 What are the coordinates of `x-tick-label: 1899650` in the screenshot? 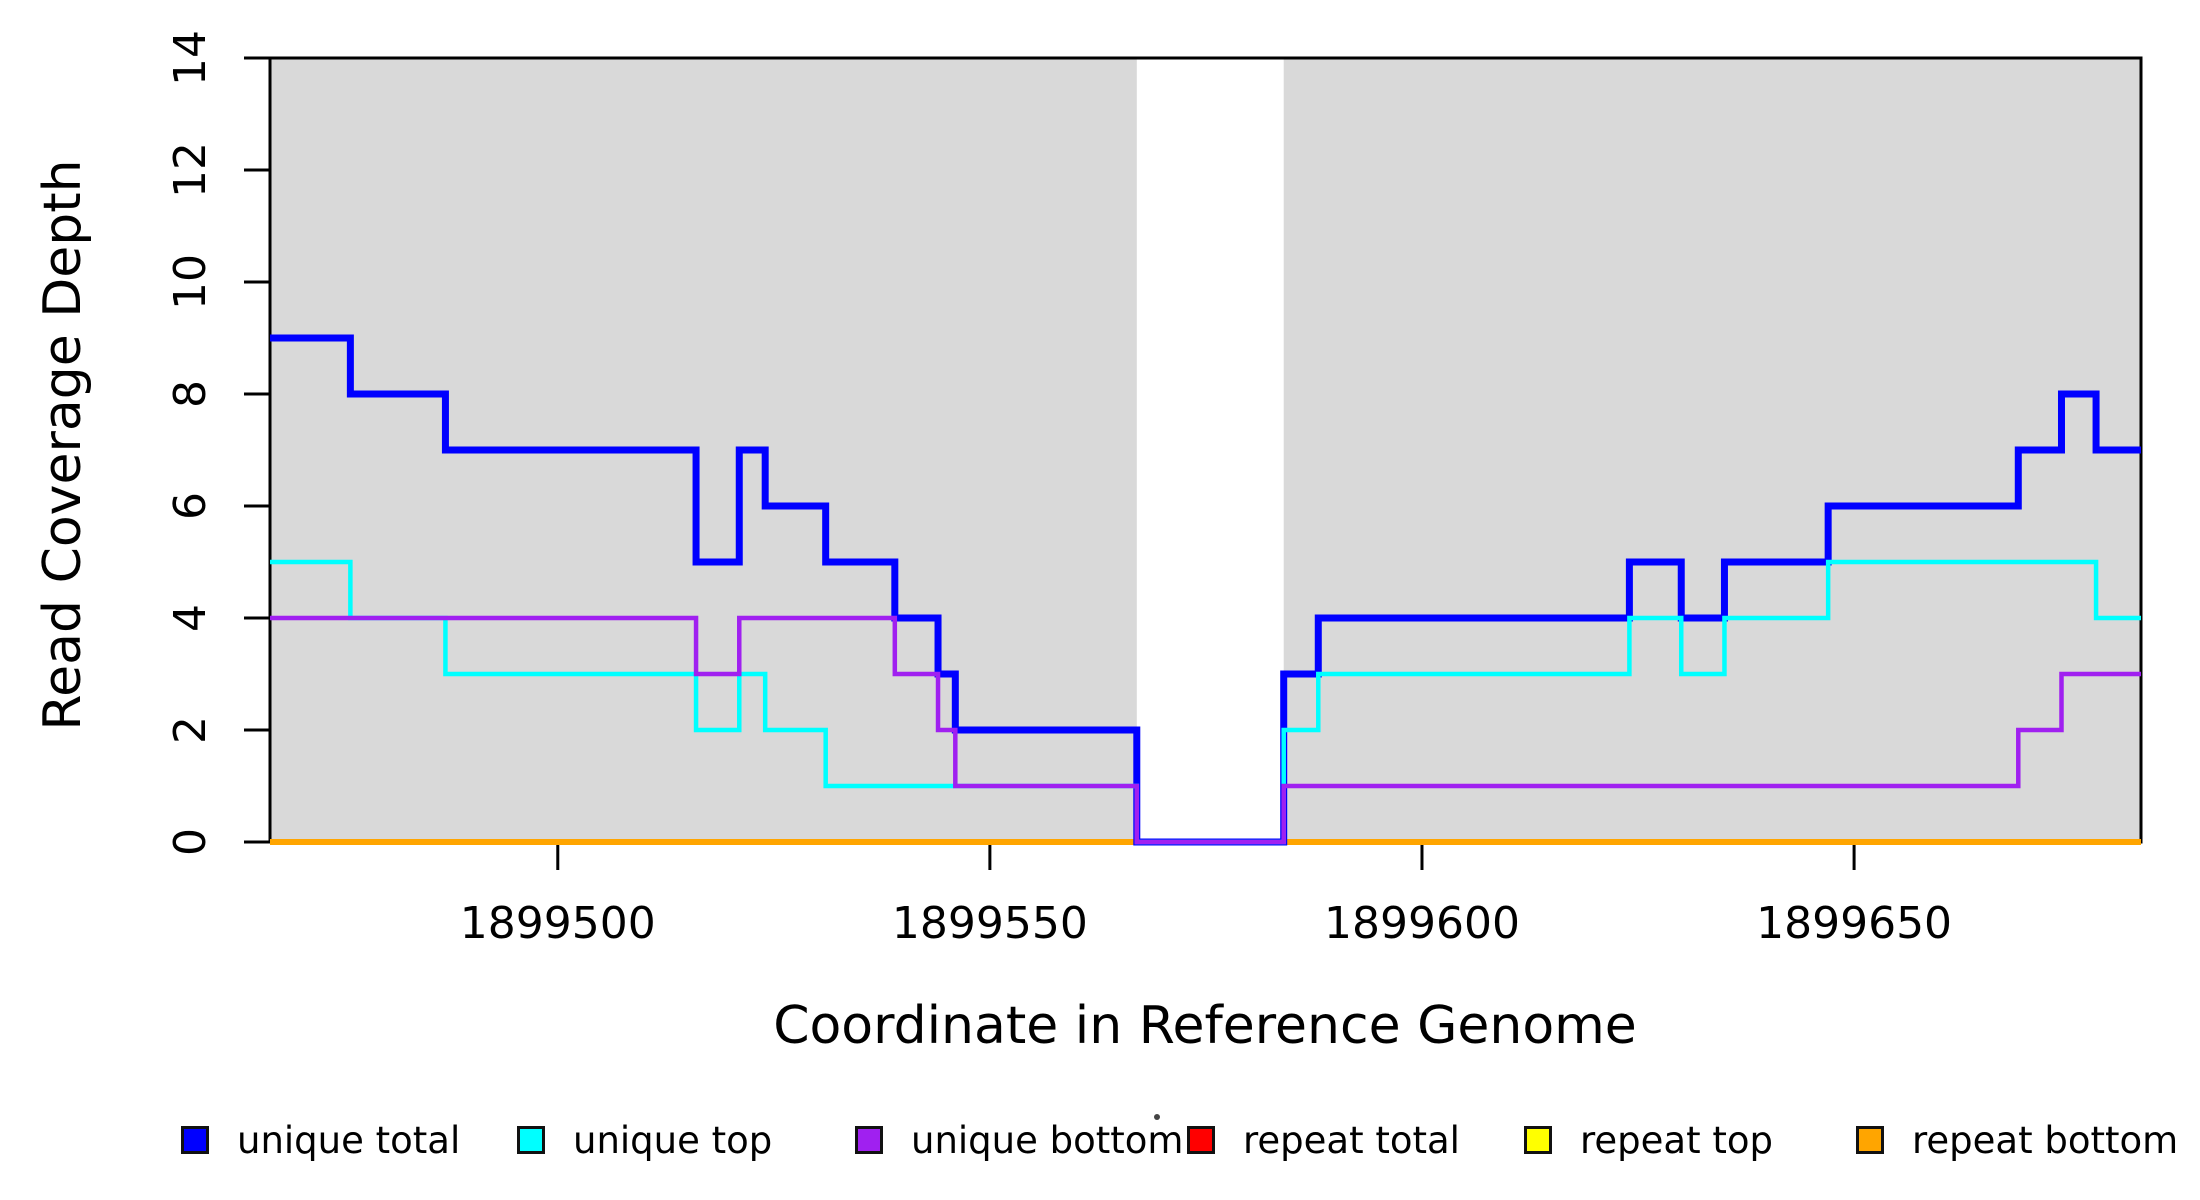 It's located at (1854, 923).